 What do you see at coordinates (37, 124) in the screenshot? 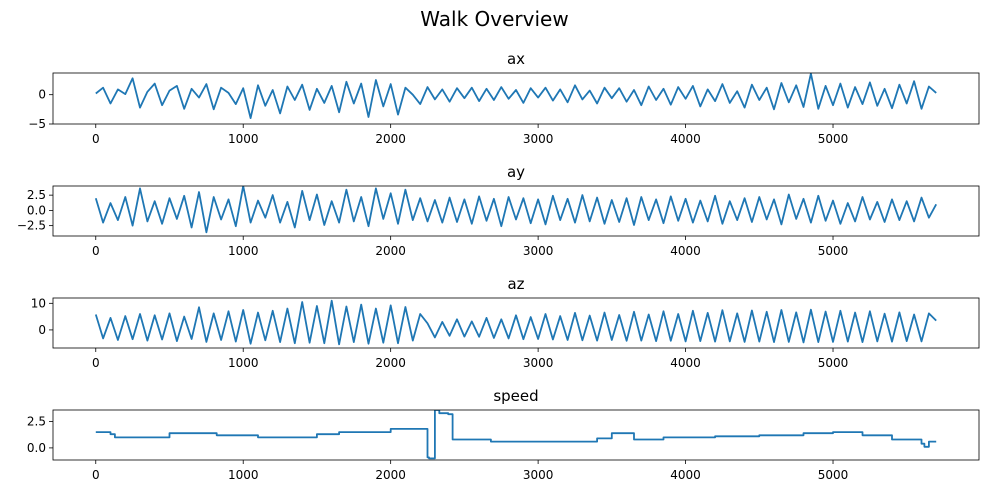
I see `y-tick-label: −5` at bounding box center [37, 124].